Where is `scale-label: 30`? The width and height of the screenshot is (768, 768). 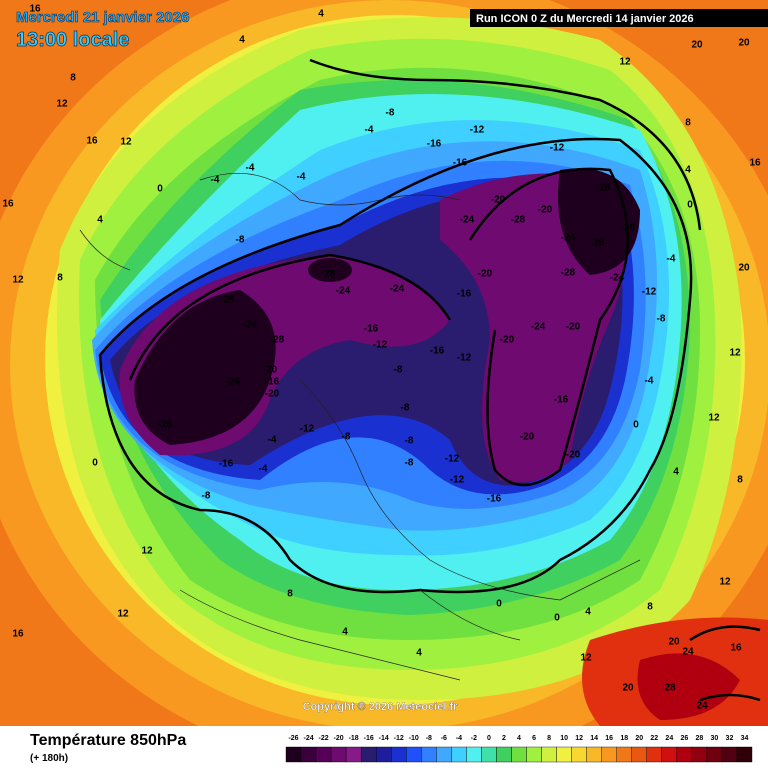
scale-label: 30 is located at coordinates (715, 738).